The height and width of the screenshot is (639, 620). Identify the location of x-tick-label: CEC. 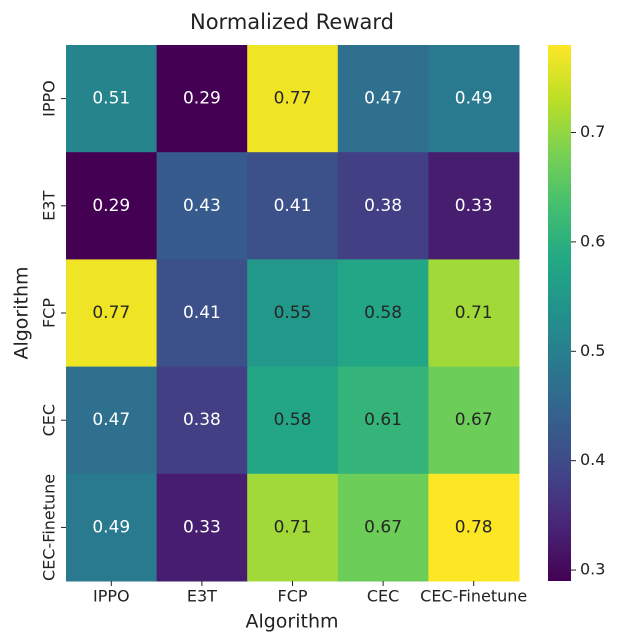
(383, 596).